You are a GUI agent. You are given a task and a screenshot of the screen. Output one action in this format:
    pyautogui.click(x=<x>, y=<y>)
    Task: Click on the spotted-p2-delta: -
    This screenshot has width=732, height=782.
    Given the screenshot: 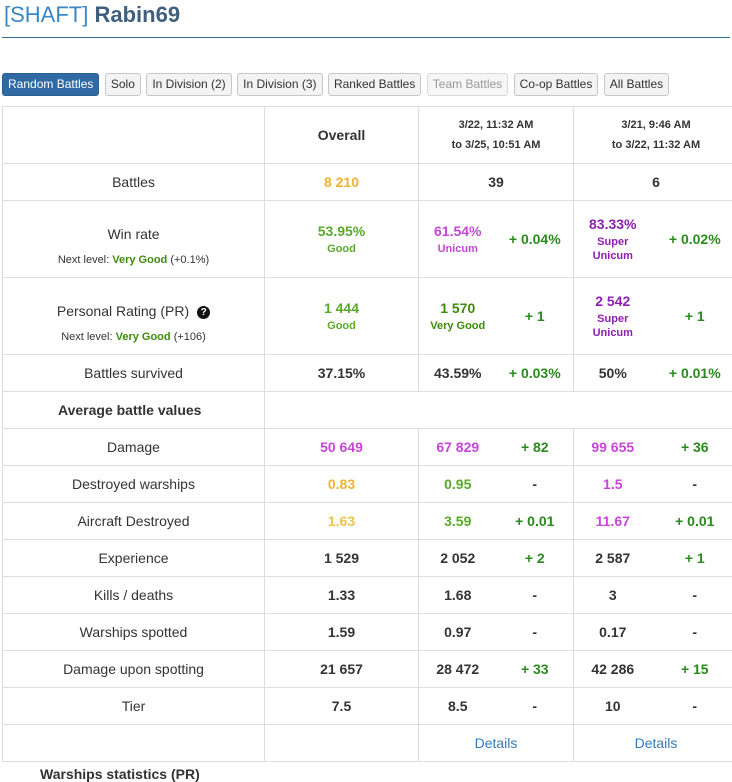 What is the action you would take?
    pyautogui.click(x=692, y=632)
    